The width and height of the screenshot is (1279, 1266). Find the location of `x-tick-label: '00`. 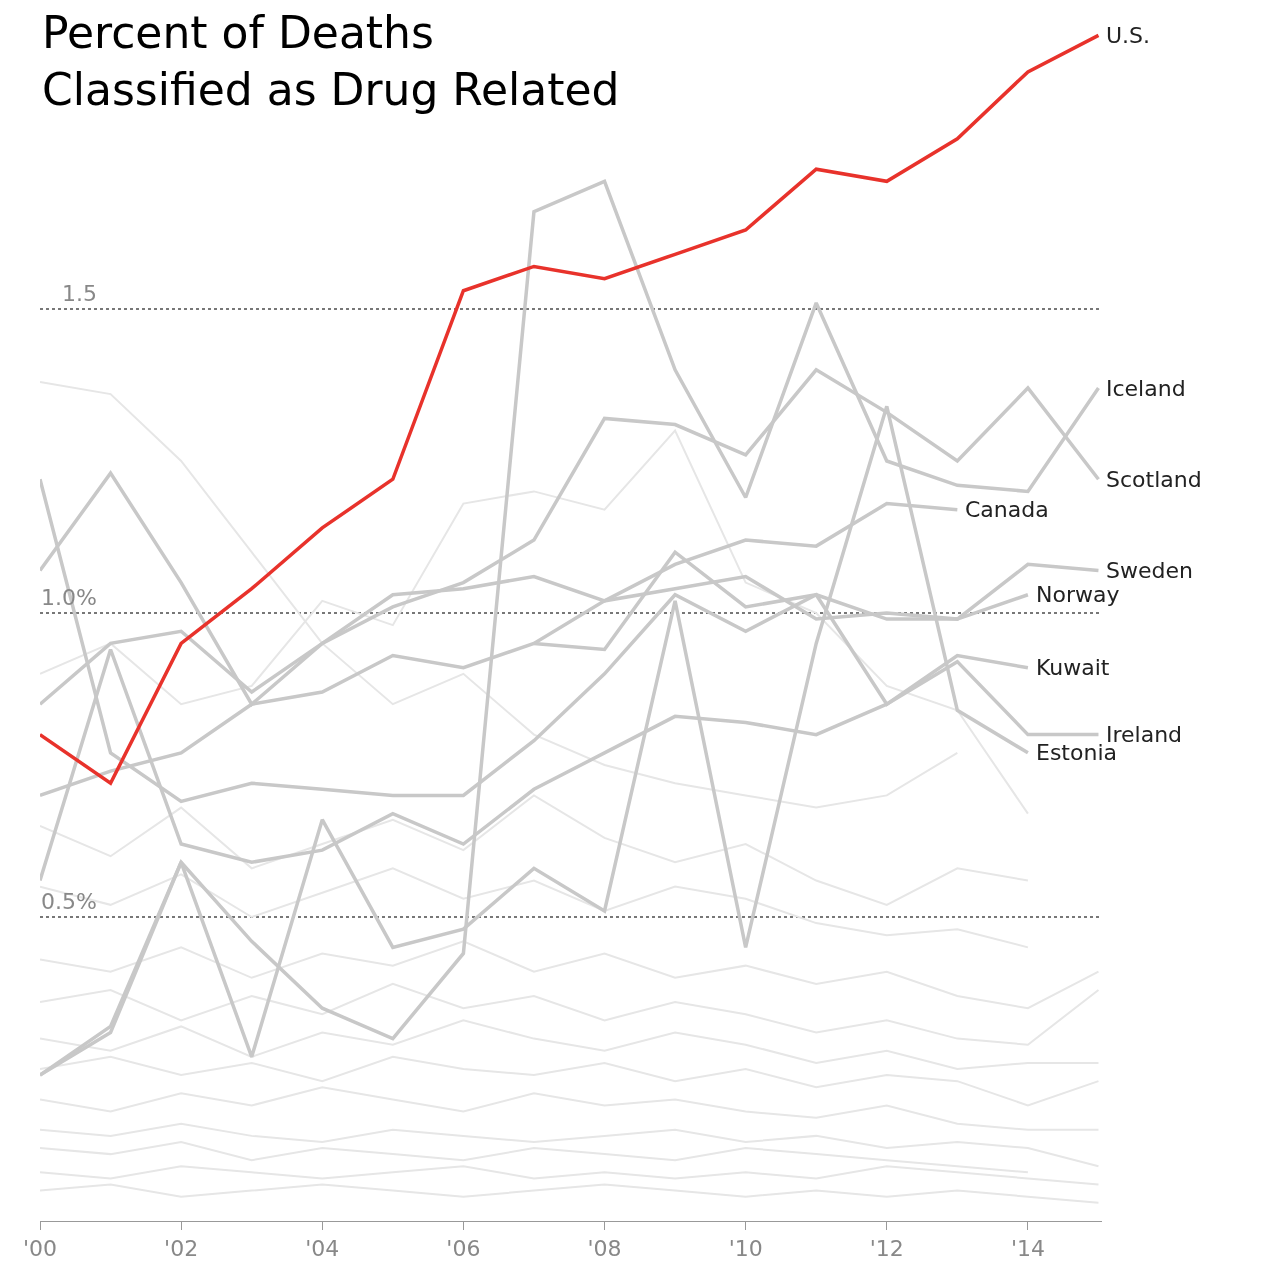

x-tick-label: '00 is located at coordinates (40, 1249).